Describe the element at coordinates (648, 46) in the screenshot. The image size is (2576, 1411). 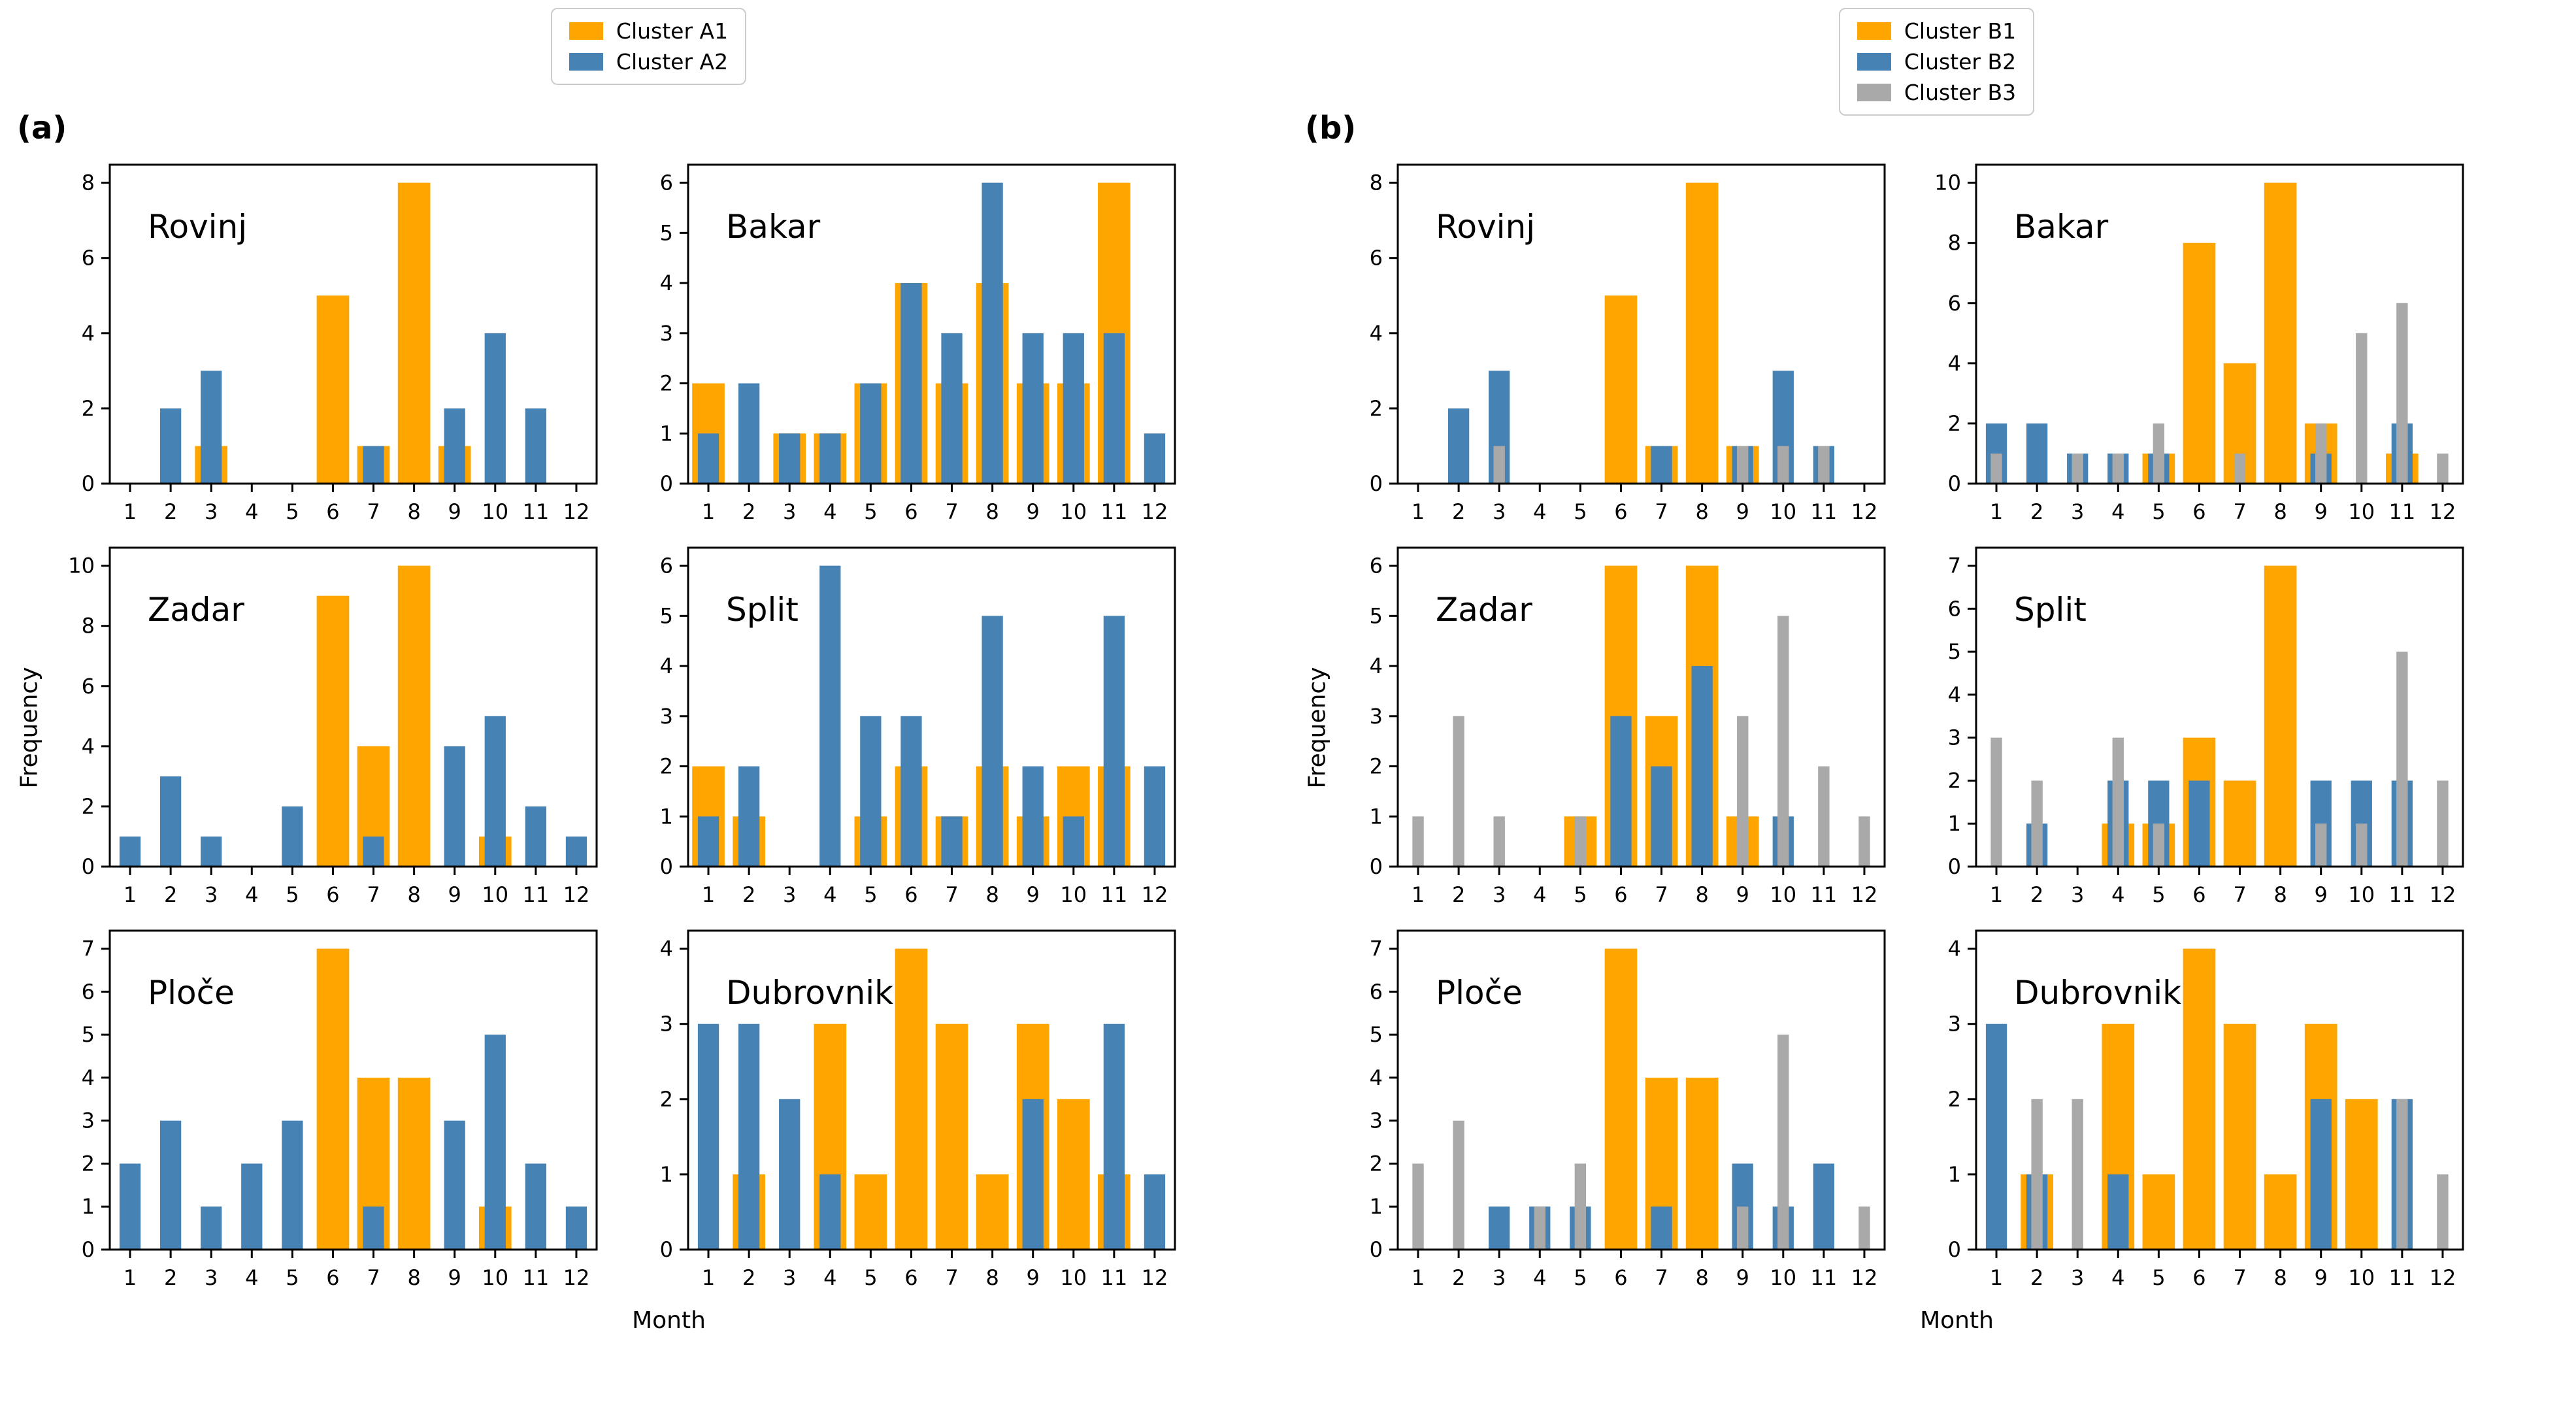
I see `legend-a: Cluster A1 Cluster A2` at that location.